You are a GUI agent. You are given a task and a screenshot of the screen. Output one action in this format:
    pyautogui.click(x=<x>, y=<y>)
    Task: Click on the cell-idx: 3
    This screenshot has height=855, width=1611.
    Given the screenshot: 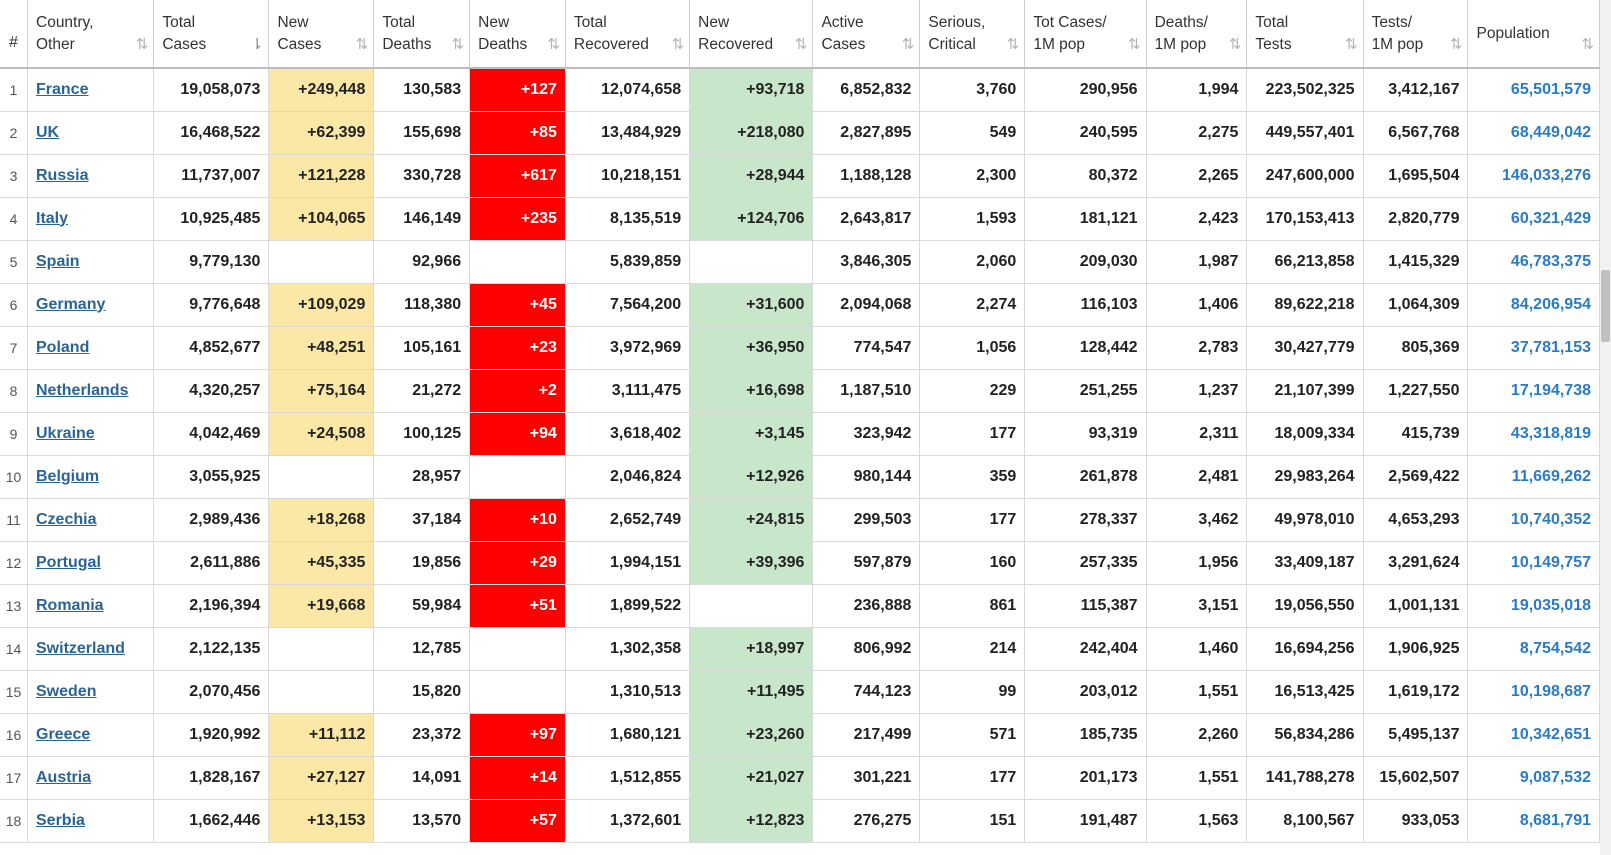 What is the action you would take?
    pyautogui.click(x=14, y=176)
    